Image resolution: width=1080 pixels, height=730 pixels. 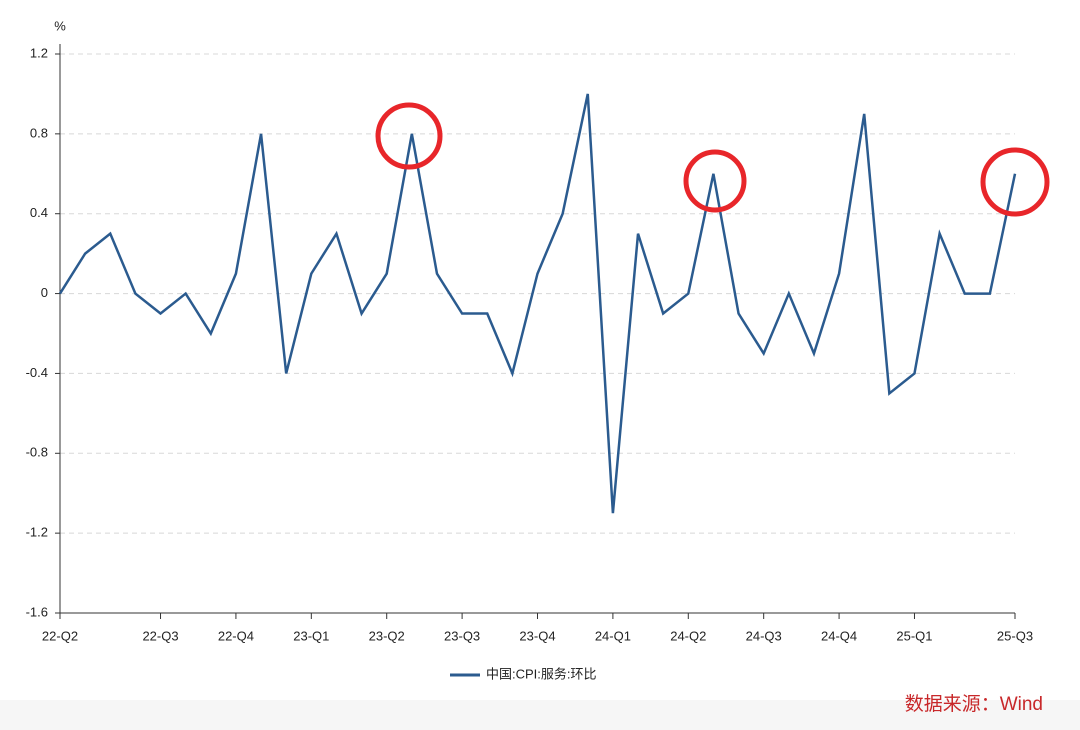 What do you see at coordinates (236, 635) in the screenshot?
I see `x-tick-label: 22-Q4` at bounding box center [236, 635].